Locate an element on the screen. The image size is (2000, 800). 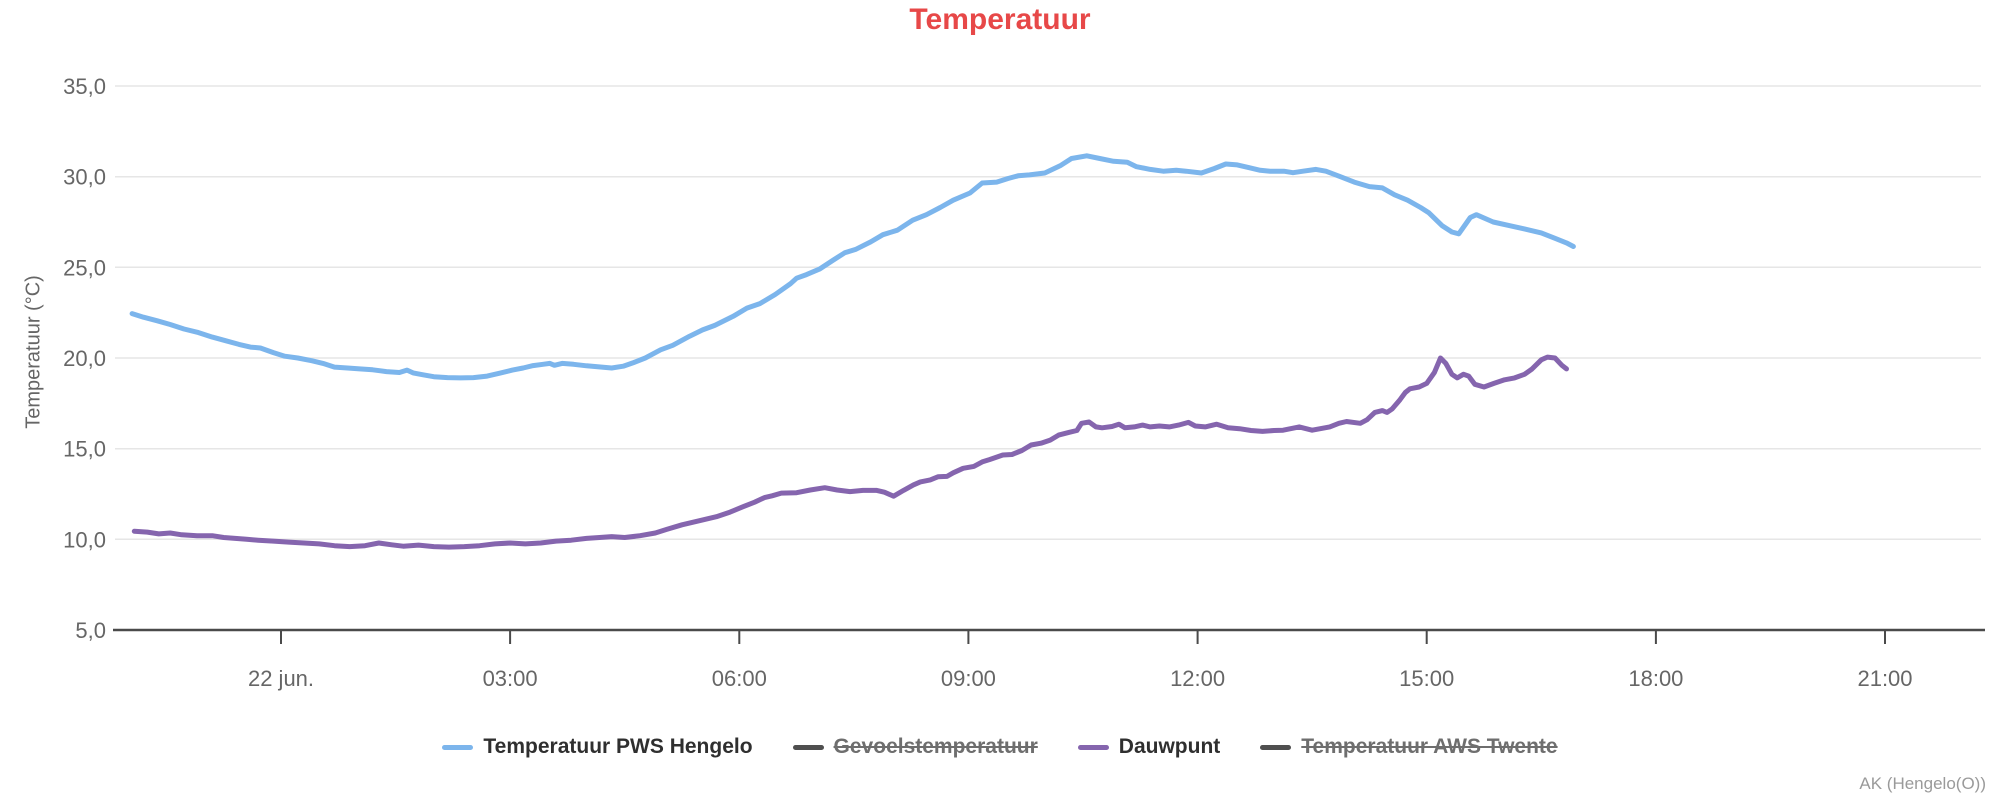
chart-credits: AK (Hengelo(O)) is located at coordinates (1922, 783).